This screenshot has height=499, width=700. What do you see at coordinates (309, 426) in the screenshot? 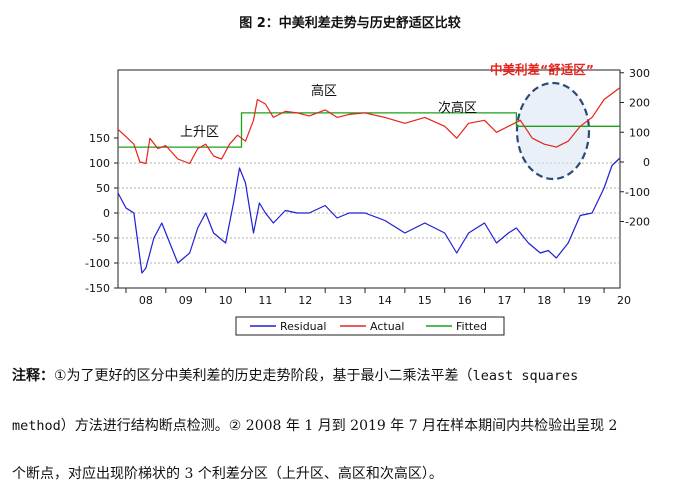
I see `note-month-1: 1` at bounding box center [309, 426].